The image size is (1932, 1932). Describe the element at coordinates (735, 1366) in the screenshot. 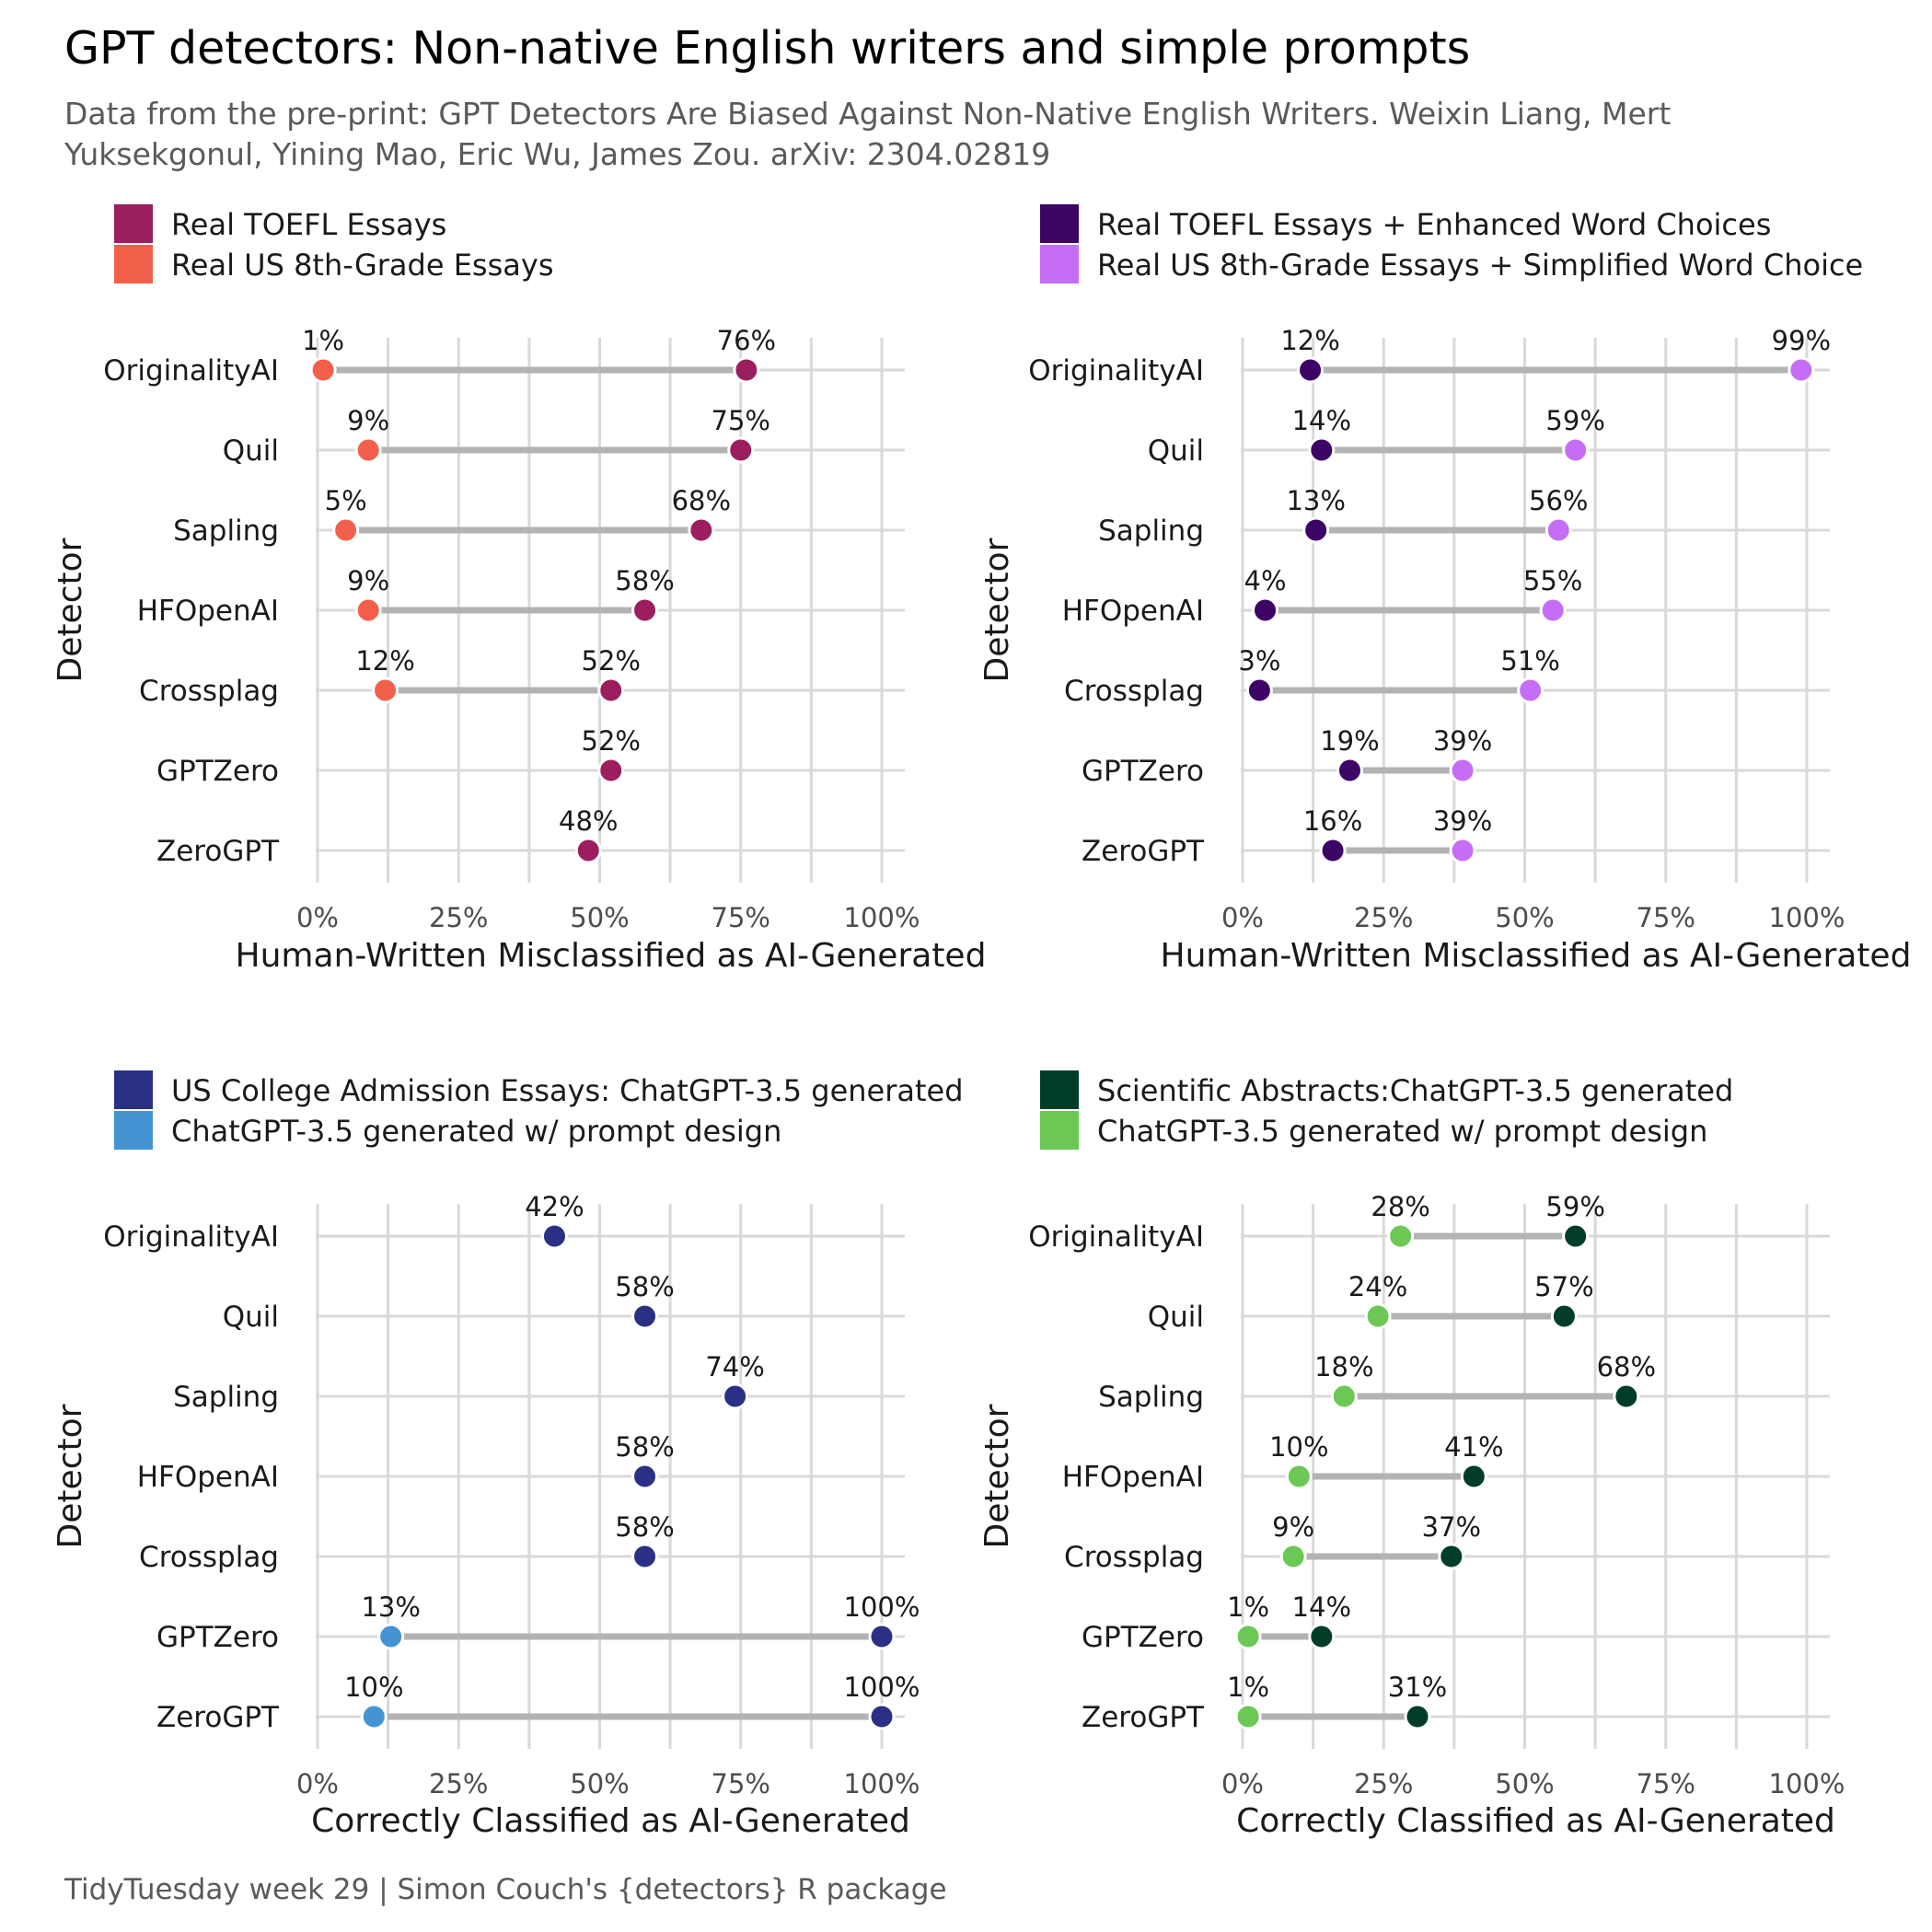

I see `data-label: 74%` at that location.